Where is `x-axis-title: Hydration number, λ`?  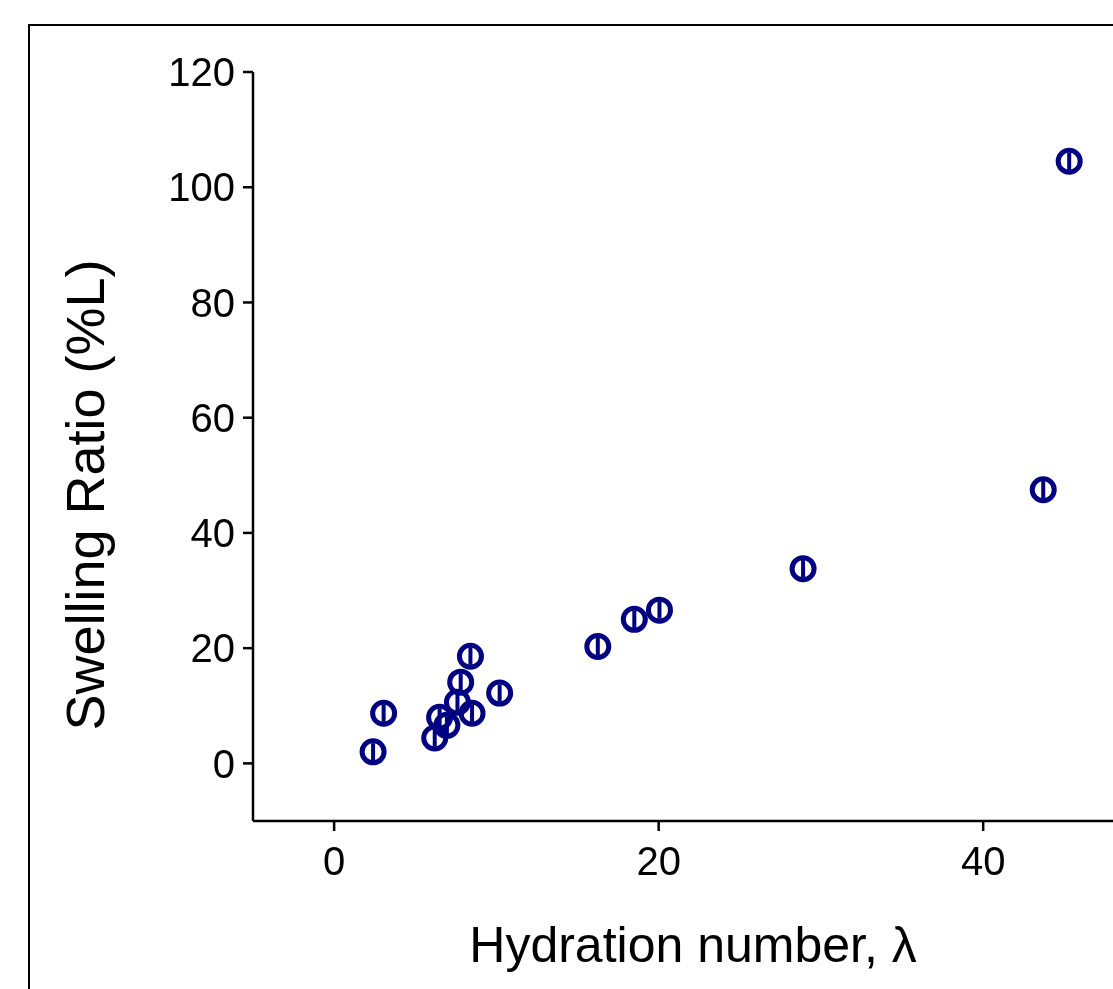 x-axis-title: Hydration number, λ is located at coordinates (693, 945).